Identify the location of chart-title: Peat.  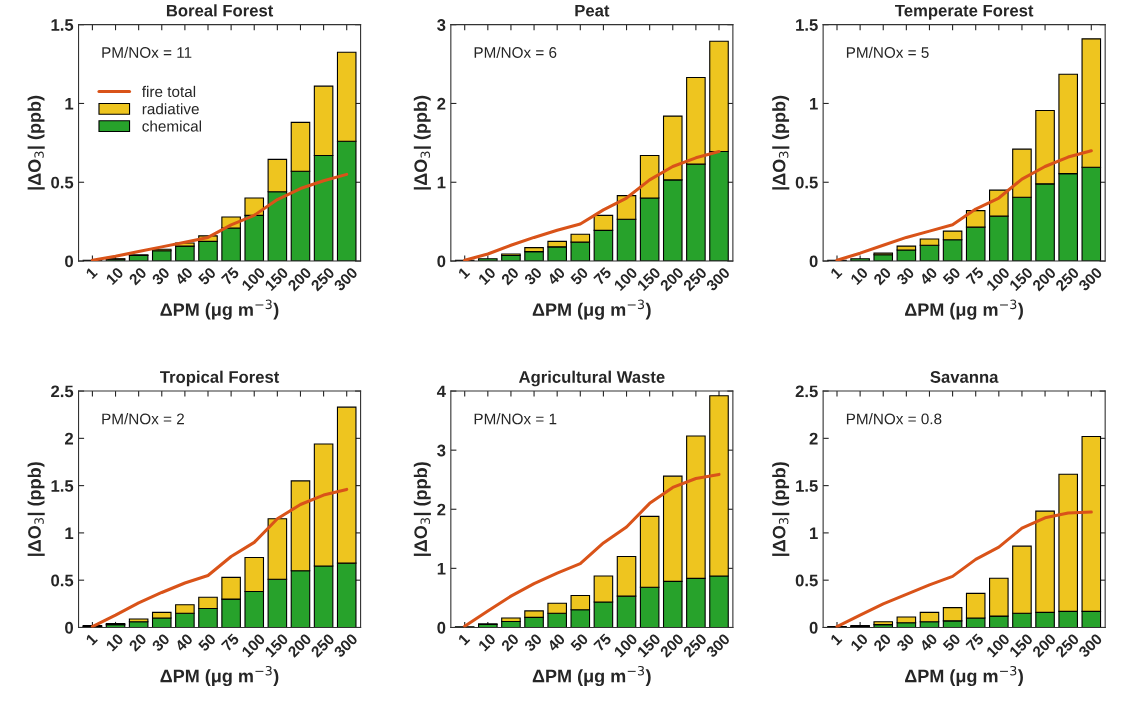
(592, 10).